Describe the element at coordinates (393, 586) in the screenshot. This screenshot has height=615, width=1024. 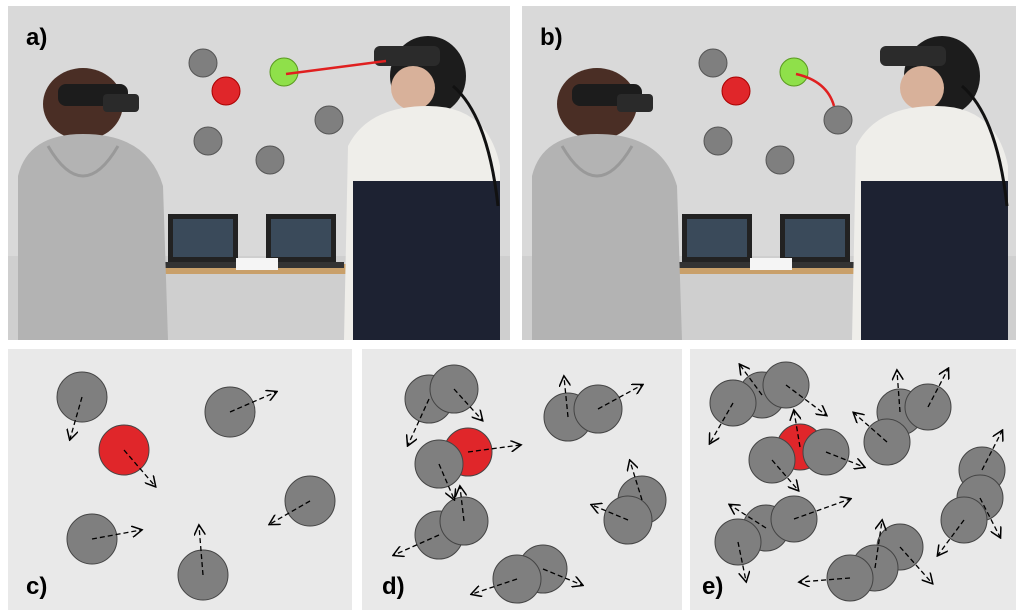
I see `panel-label-d: d)` at that location.